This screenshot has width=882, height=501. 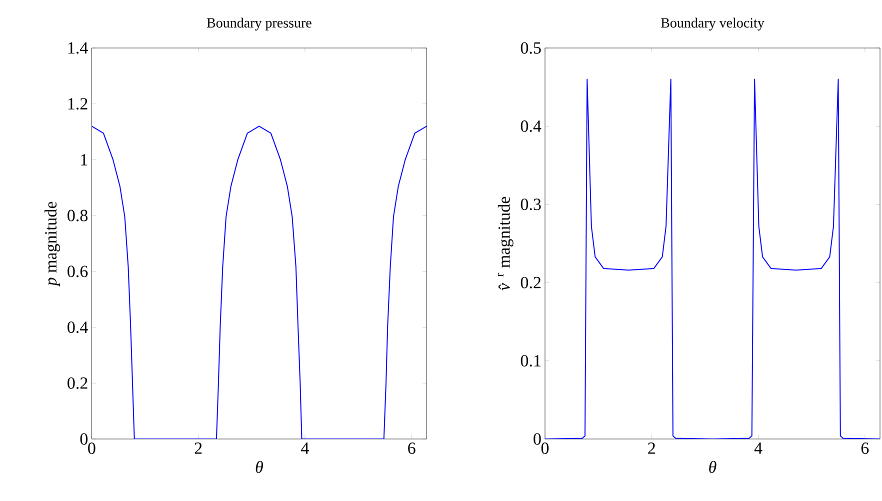 What do you see at coordinates (78, 272) in the screenshot?
I see `y-tick-label: 0.6` at bounding box center [78, 272].